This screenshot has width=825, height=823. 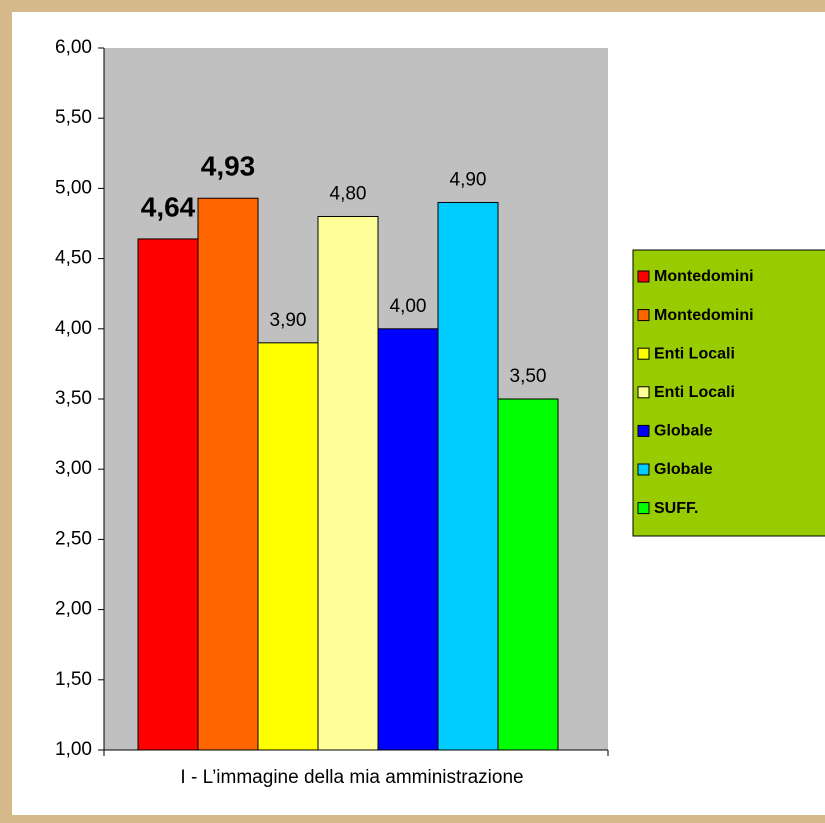 I want to click on value-label: 4,64, so click(x=168, y=206).